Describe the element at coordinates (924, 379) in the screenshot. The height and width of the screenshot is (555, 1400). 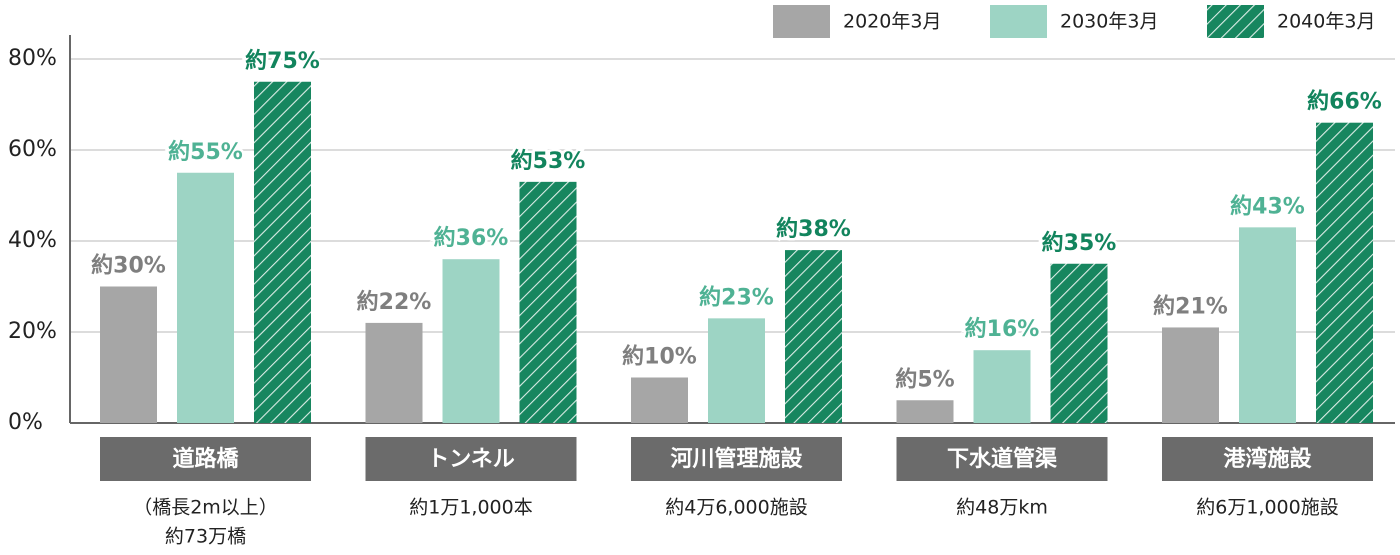
I see `value-label: 約5%` at that location.